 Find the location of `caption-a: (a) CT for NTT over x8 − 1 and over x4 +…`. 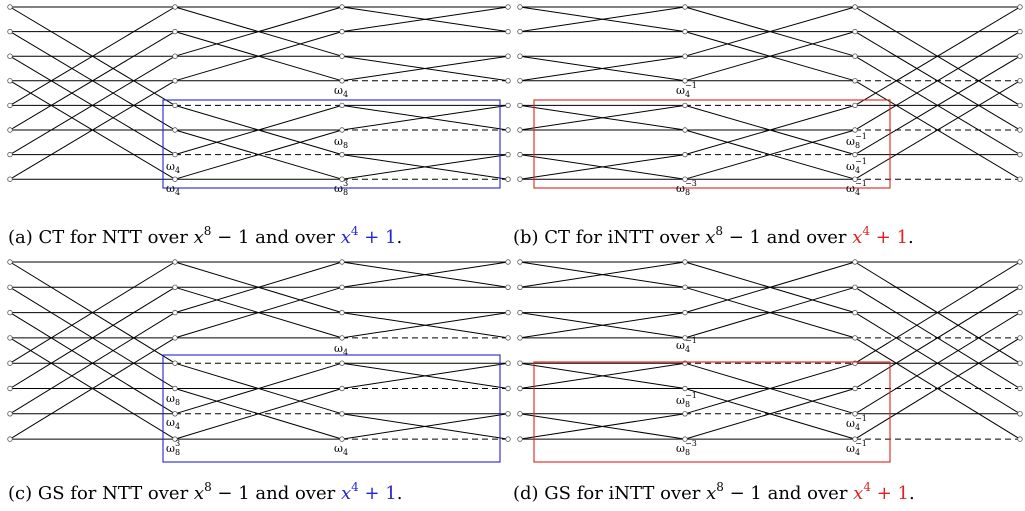

caption-a: (a) CT for NTT over x8 − 1 and over x4 +… is located at coordinates (205, 236).